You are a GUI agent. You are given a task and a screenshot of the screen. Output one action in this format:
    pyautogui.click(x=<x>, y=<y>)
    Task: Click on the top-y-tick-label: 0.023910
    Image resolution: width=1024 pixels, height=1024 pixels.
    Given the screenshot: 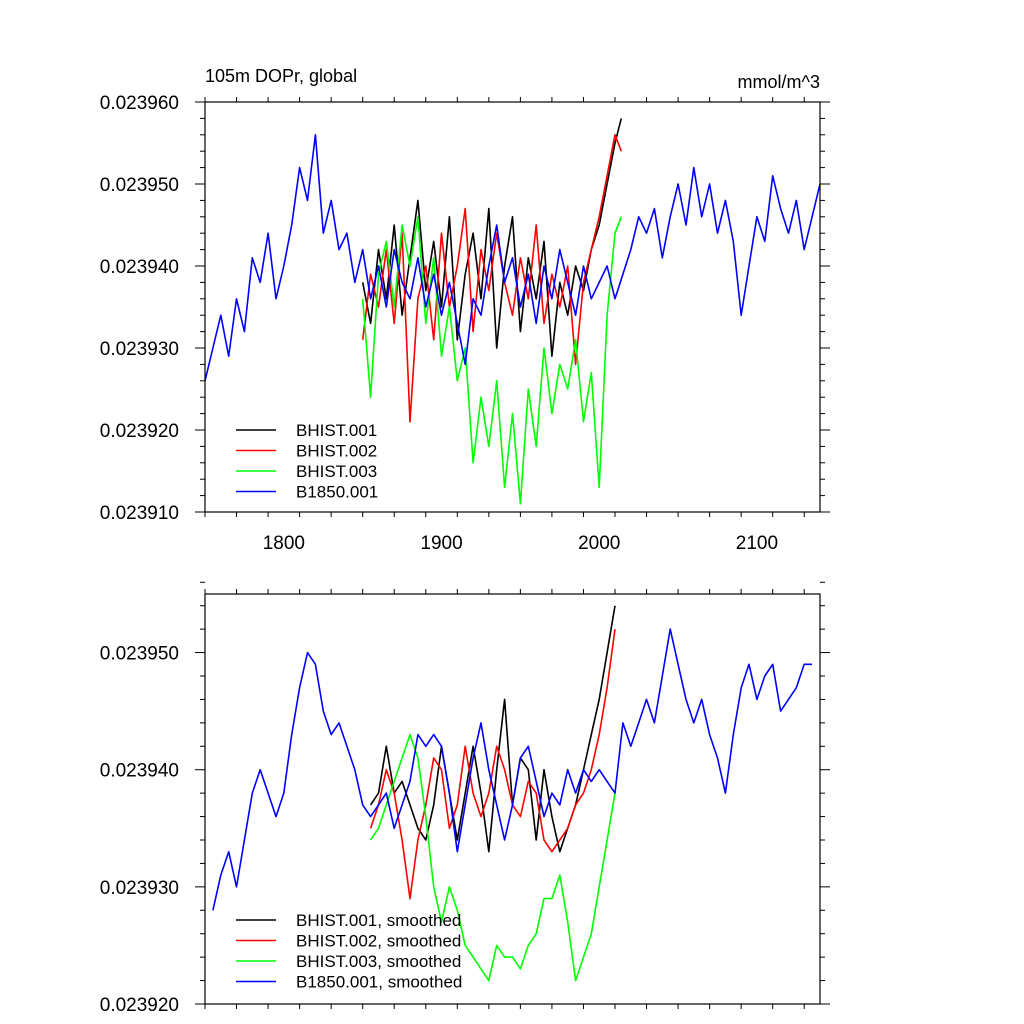 What is the action you would take?
    pyautogui.click(x=139, y=513)
    